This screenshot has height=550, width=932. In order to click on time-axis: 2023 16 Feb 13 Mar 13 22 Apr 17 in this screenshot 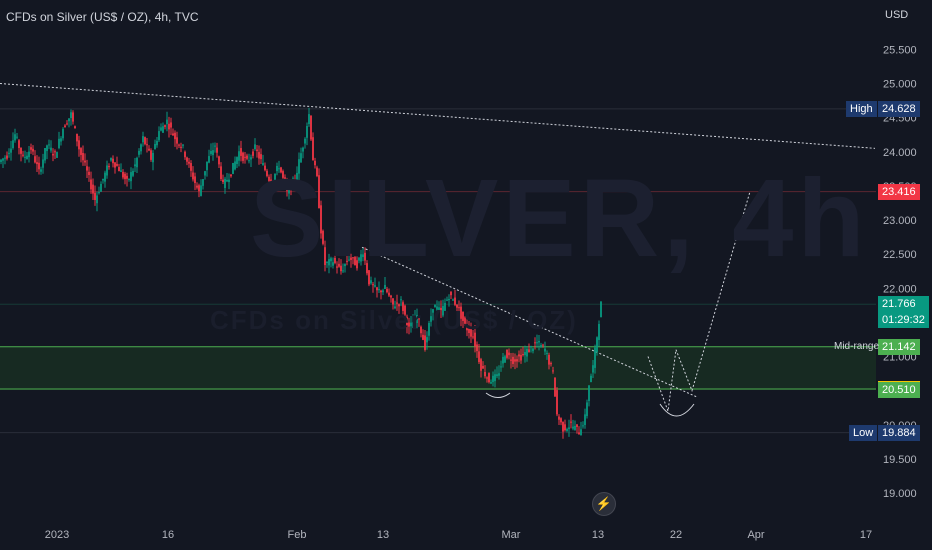, I will do `click(458, 535)`.